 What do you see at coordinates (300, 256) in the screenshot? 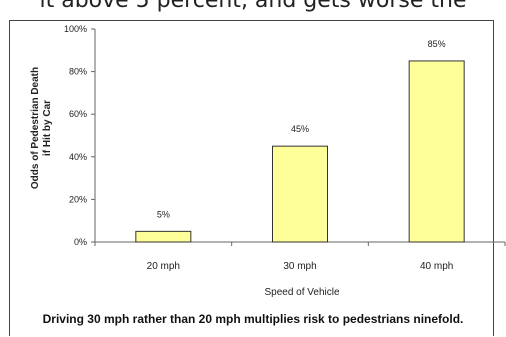
I see `x-axis: 20 mph 30 mph 40 mph` at bounding box center [300, 256].